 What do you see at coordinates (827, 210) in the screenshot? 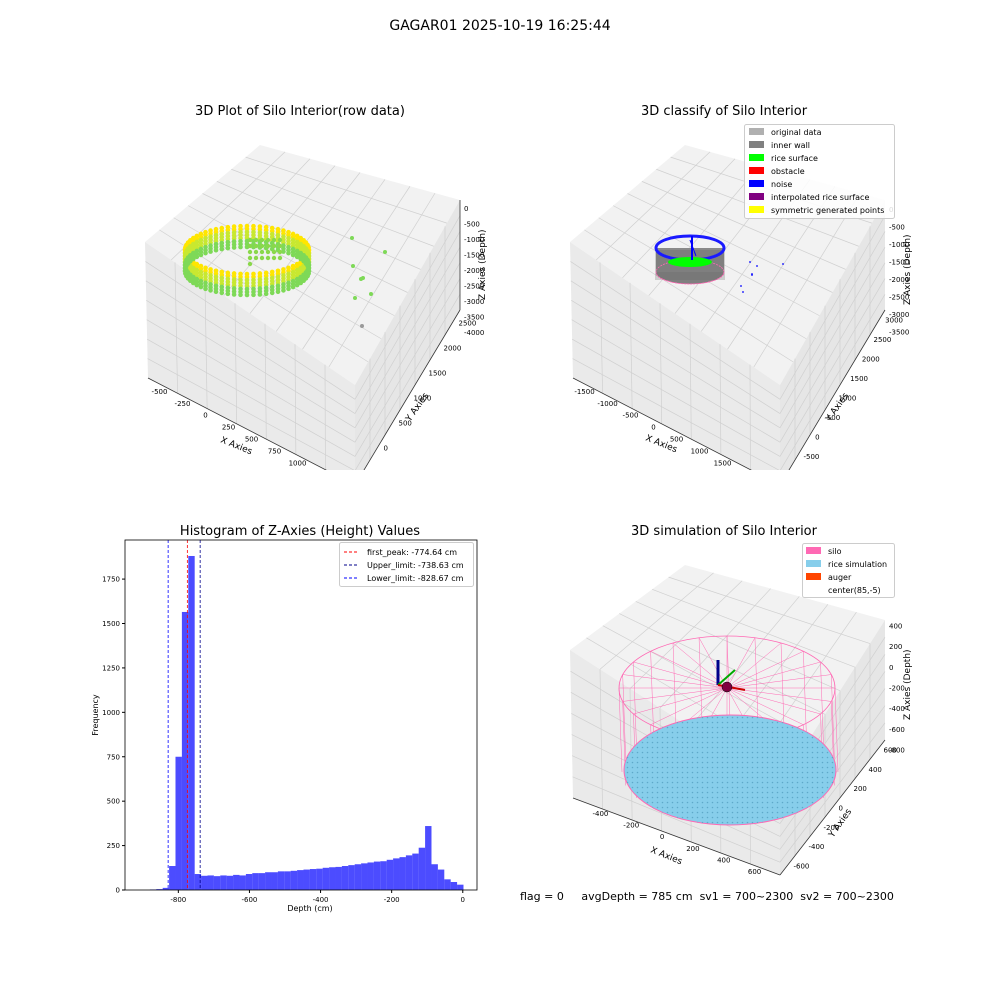
I see `legend-label: symmetric generated points` at bounding box center [827, 210].